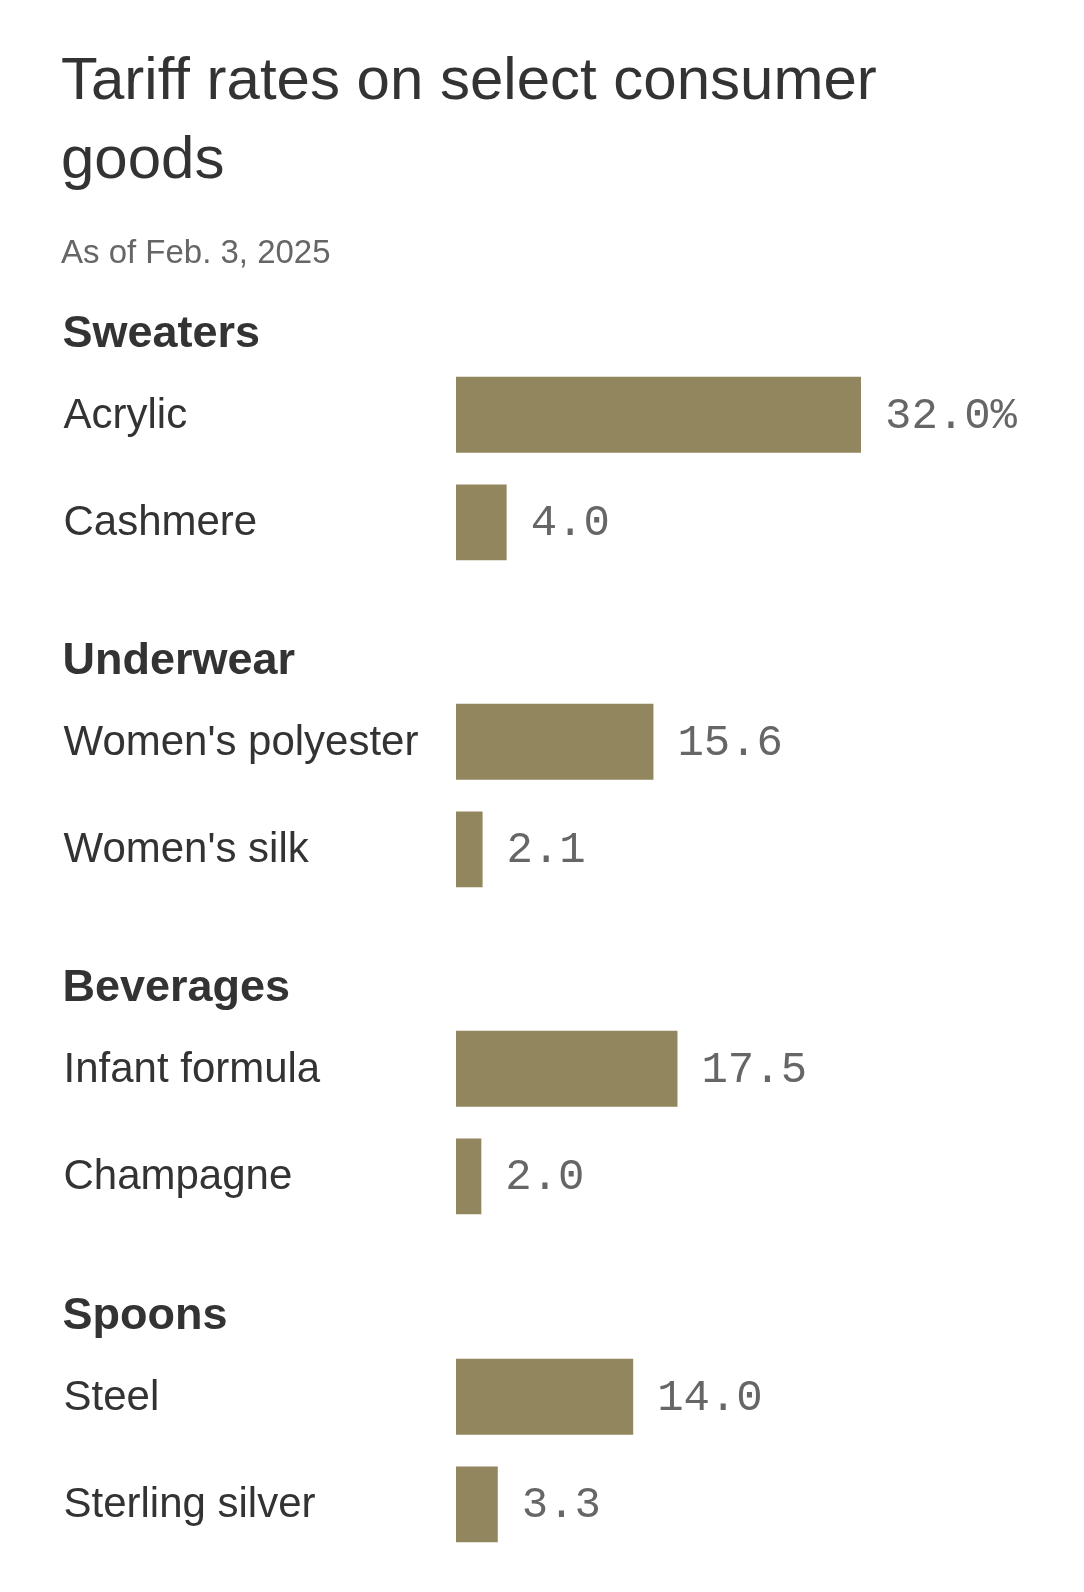 The image size is (1084, 1592). Describe the element at coordinates (160, 521) in the screenshot. I see `y-tick-label: Cashmere` at that location.